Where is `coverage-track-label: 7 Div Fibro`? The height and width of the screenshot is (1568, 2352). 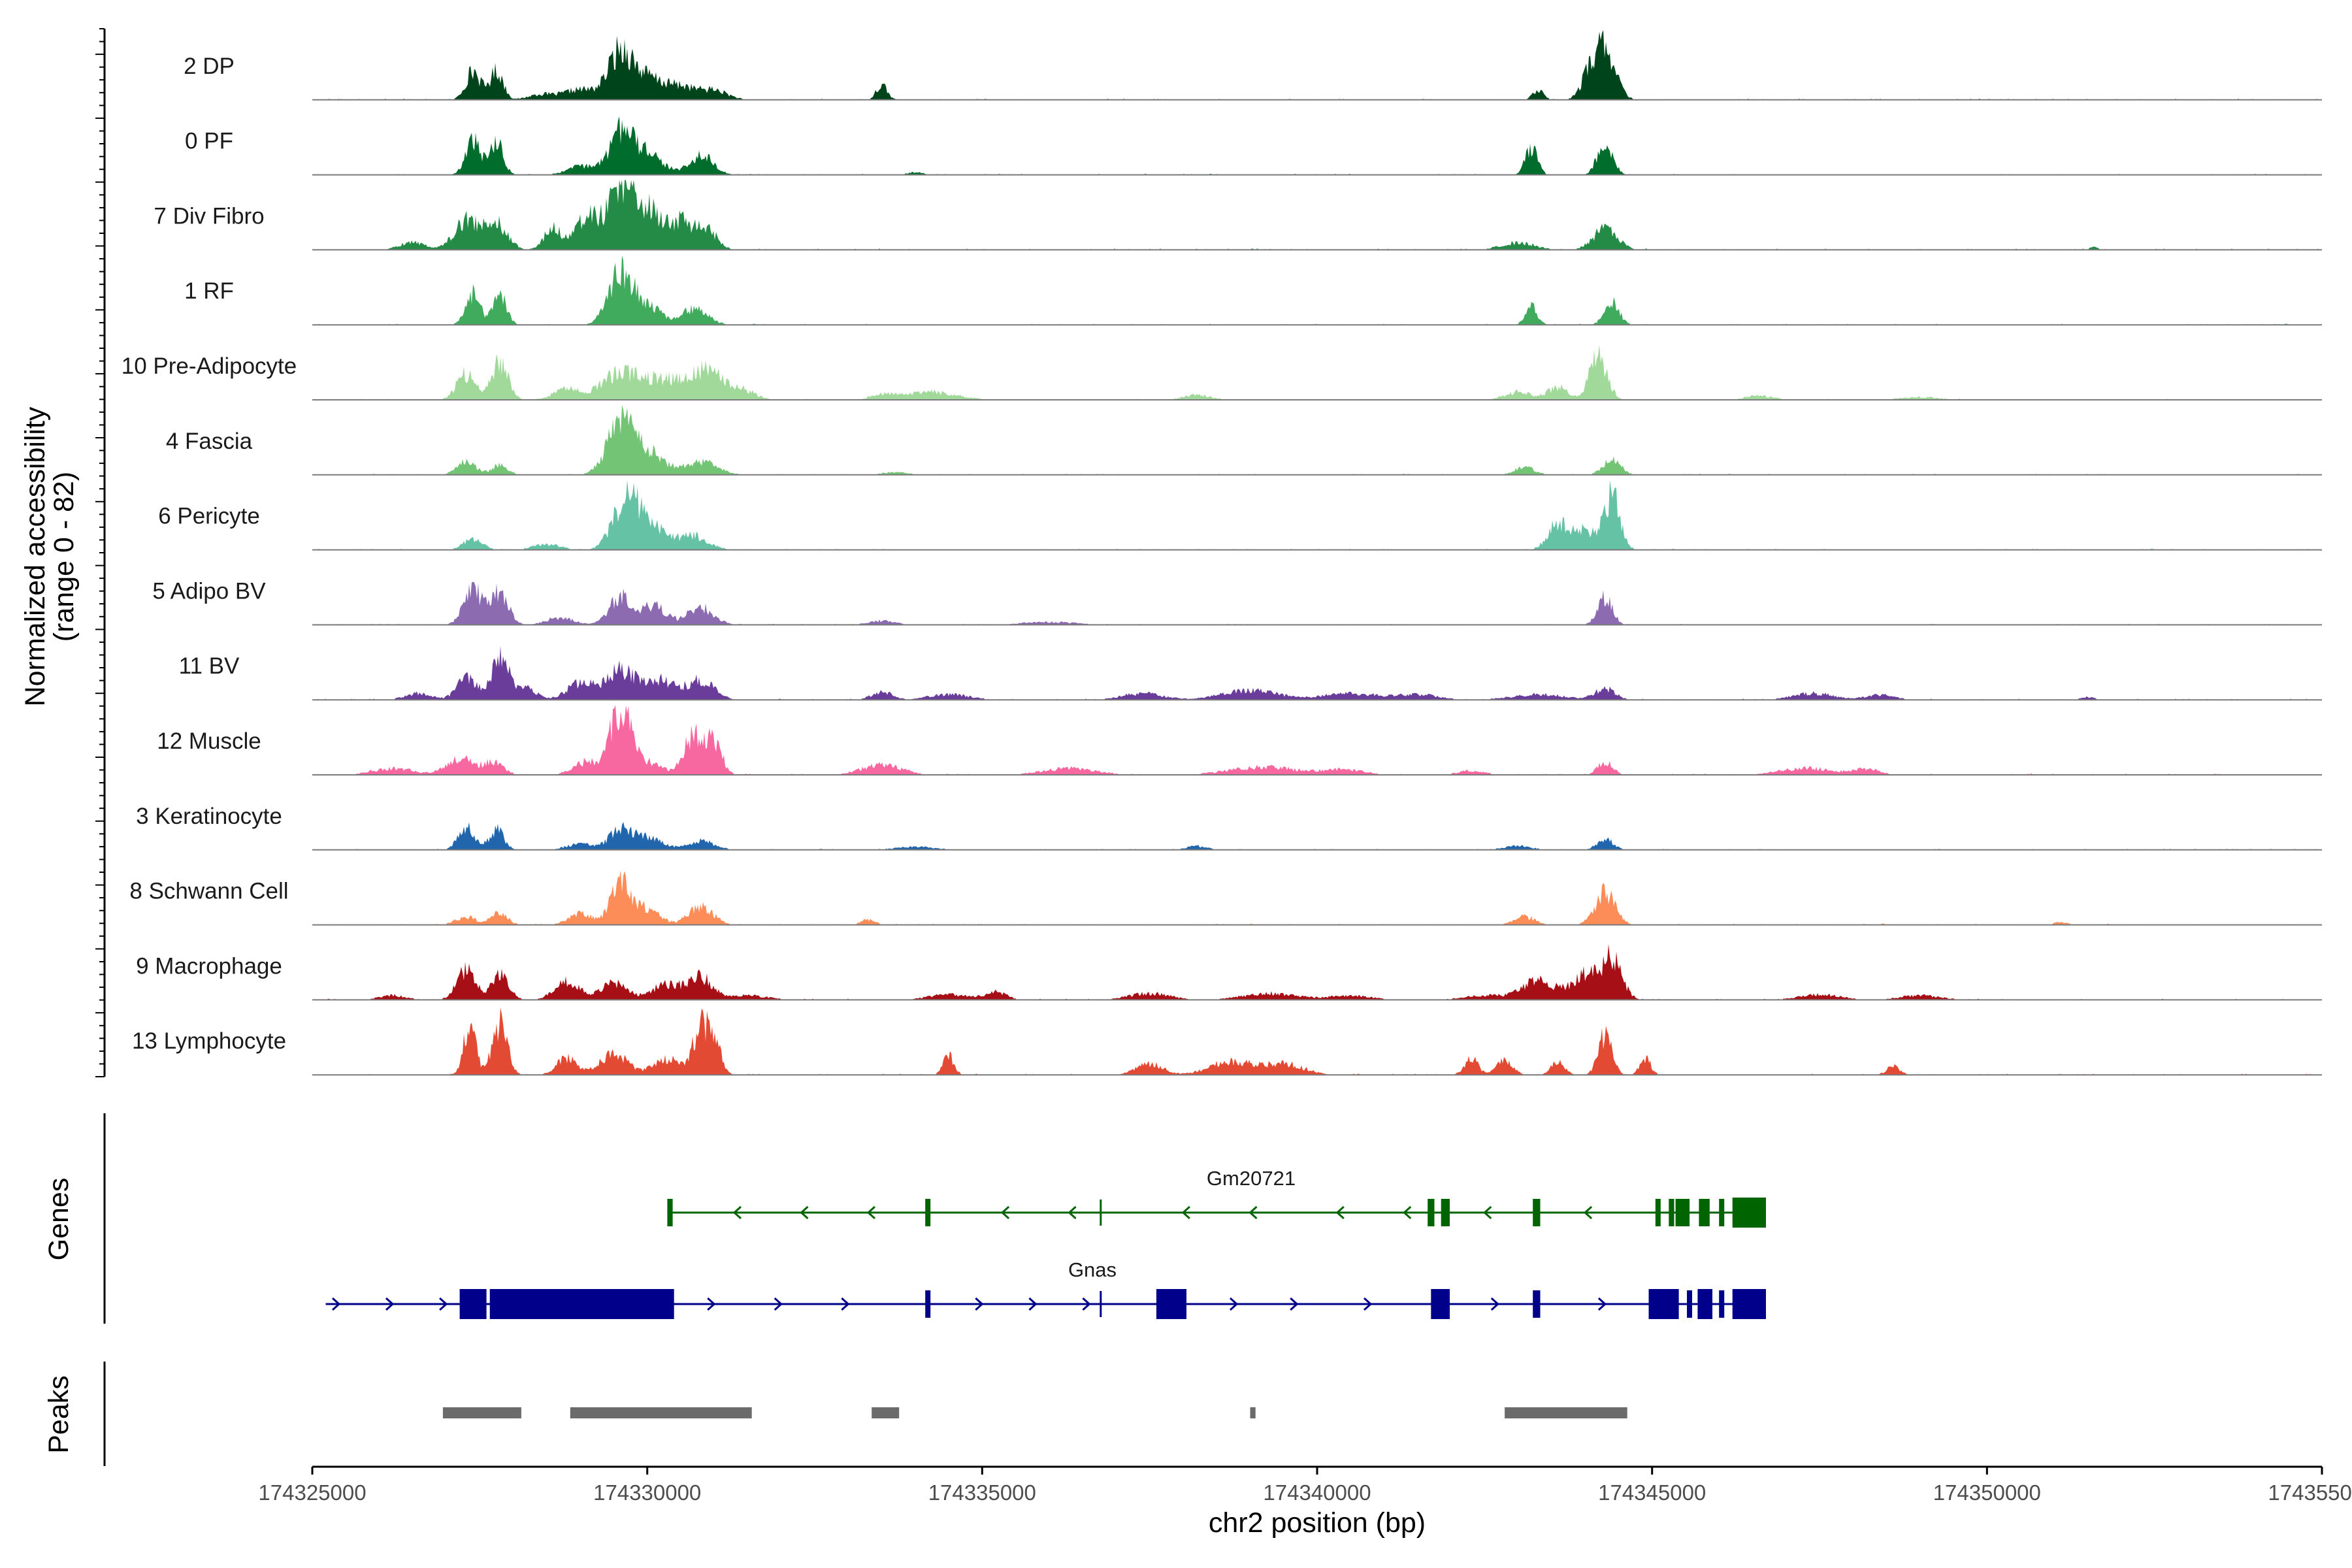 coverage-track-label: 7 Div Fibro is located at coordinates (209, 216).